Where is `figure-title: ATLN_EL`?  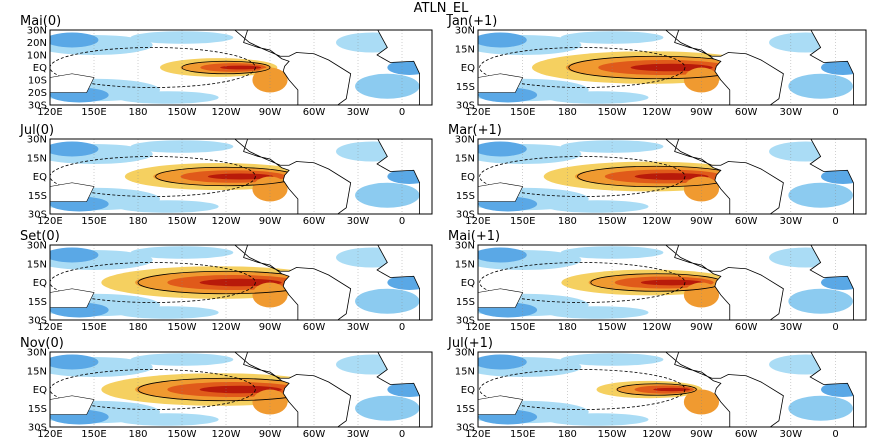 figure-title: ATLN_EL is located at coordinates (442, 8).